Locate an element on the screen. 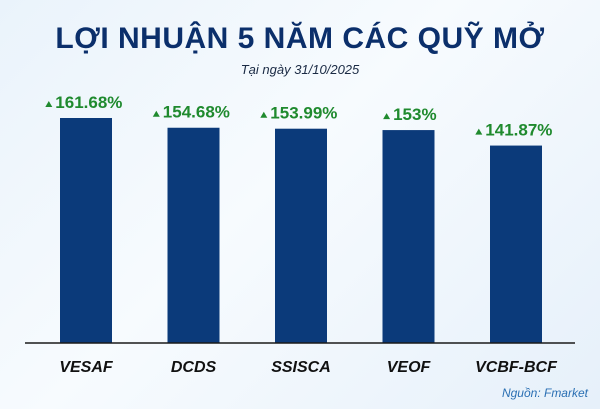  x-tick-label: VCBF-BCF is located at coordinates (516, 367).